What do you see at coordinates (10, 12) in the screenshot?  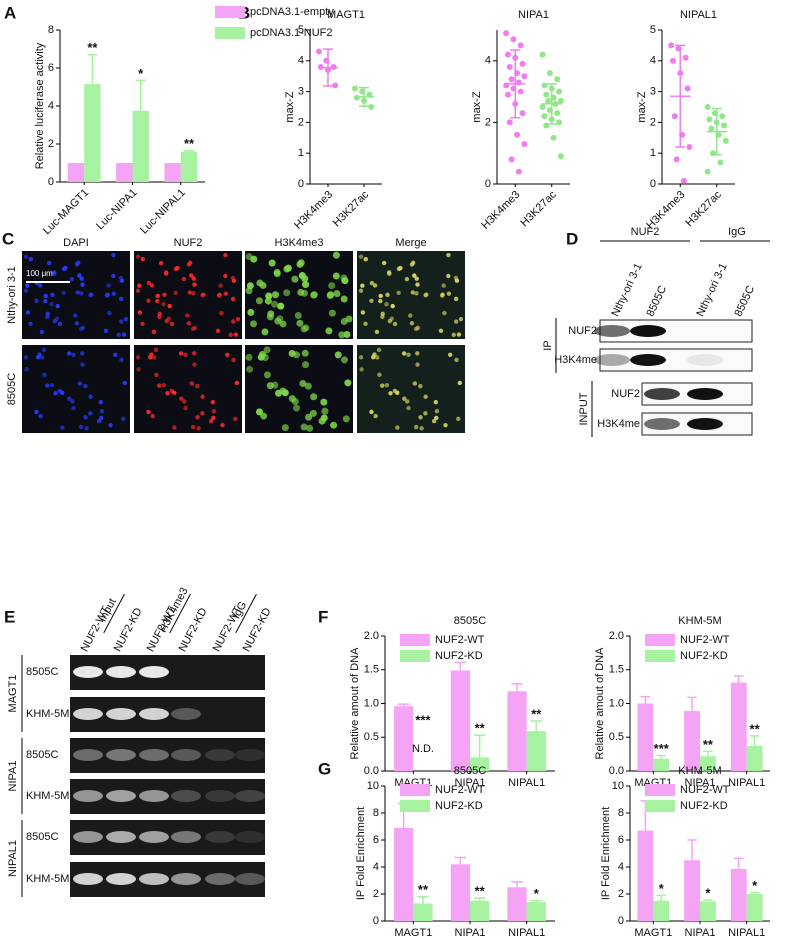 I see `panel-label: A` at bounding box center [10, 12].